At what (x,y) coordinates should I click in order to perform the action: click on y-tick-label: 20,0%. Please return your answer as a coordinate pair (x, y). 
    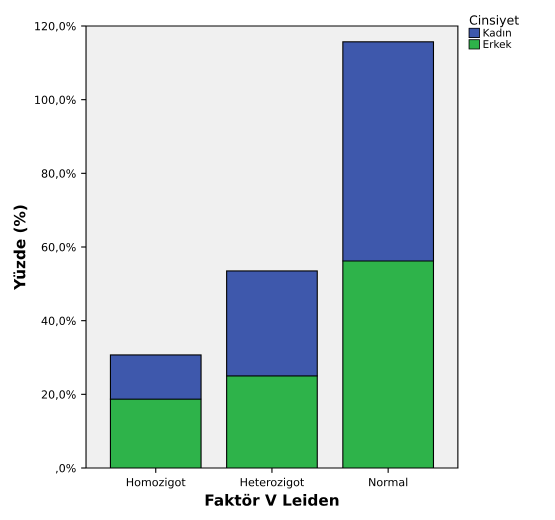
    Looking at the image, I should click on (59, 395).